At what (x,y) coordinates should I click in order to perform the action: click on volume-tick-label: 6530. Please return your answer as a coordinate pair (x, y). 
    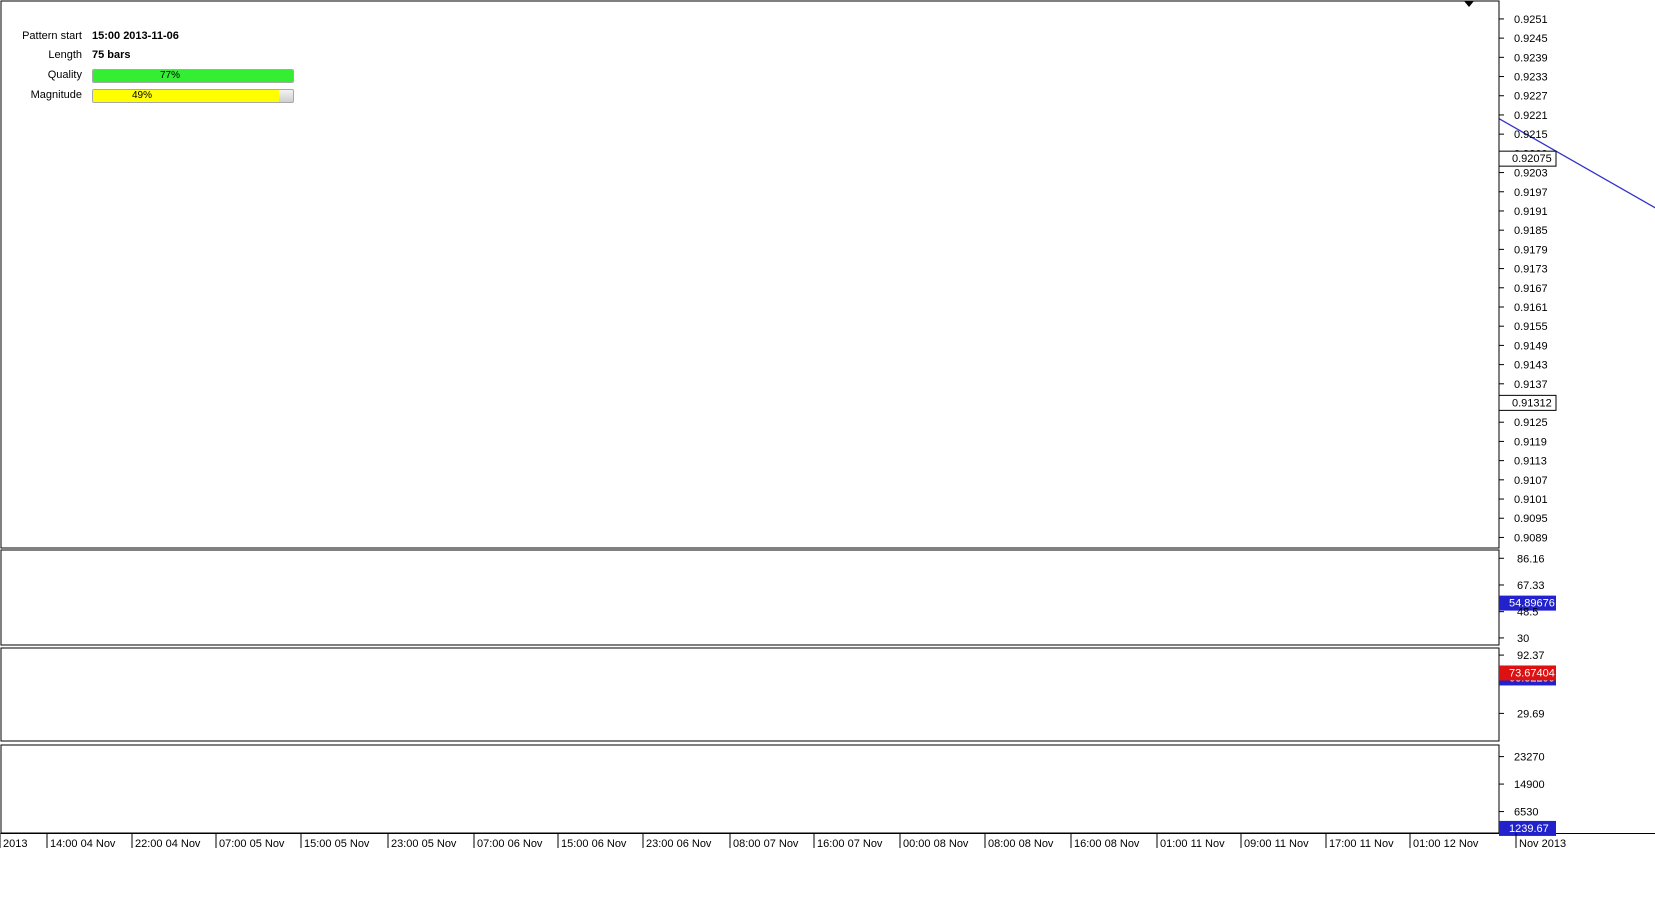
    Looking at the image, I should click on (1526, 813).